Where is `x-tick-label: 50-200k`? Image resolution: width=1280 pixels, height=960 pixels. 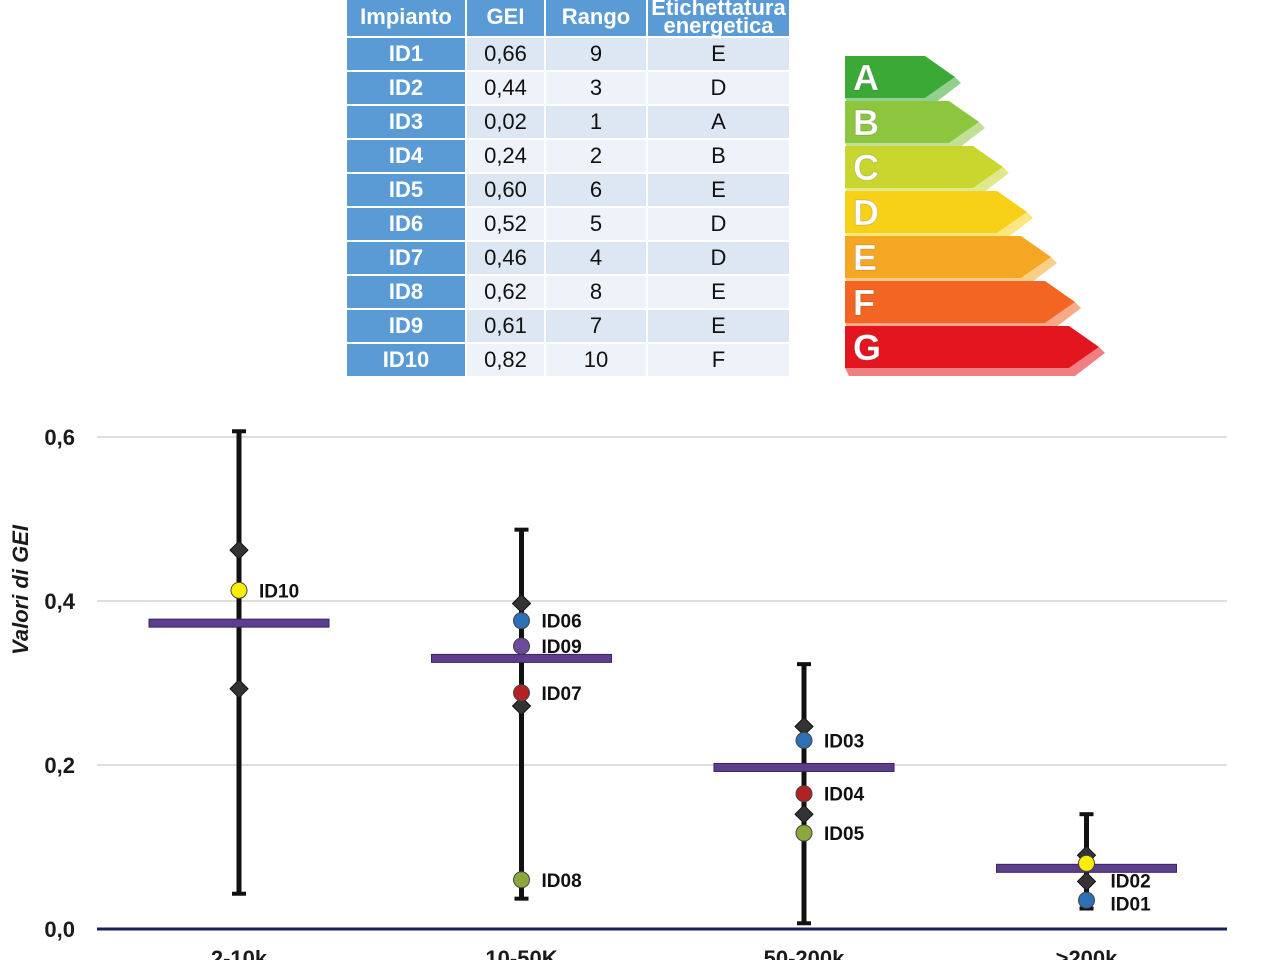
x-tick-label: 50-200k is located at coordinates (805, 953).